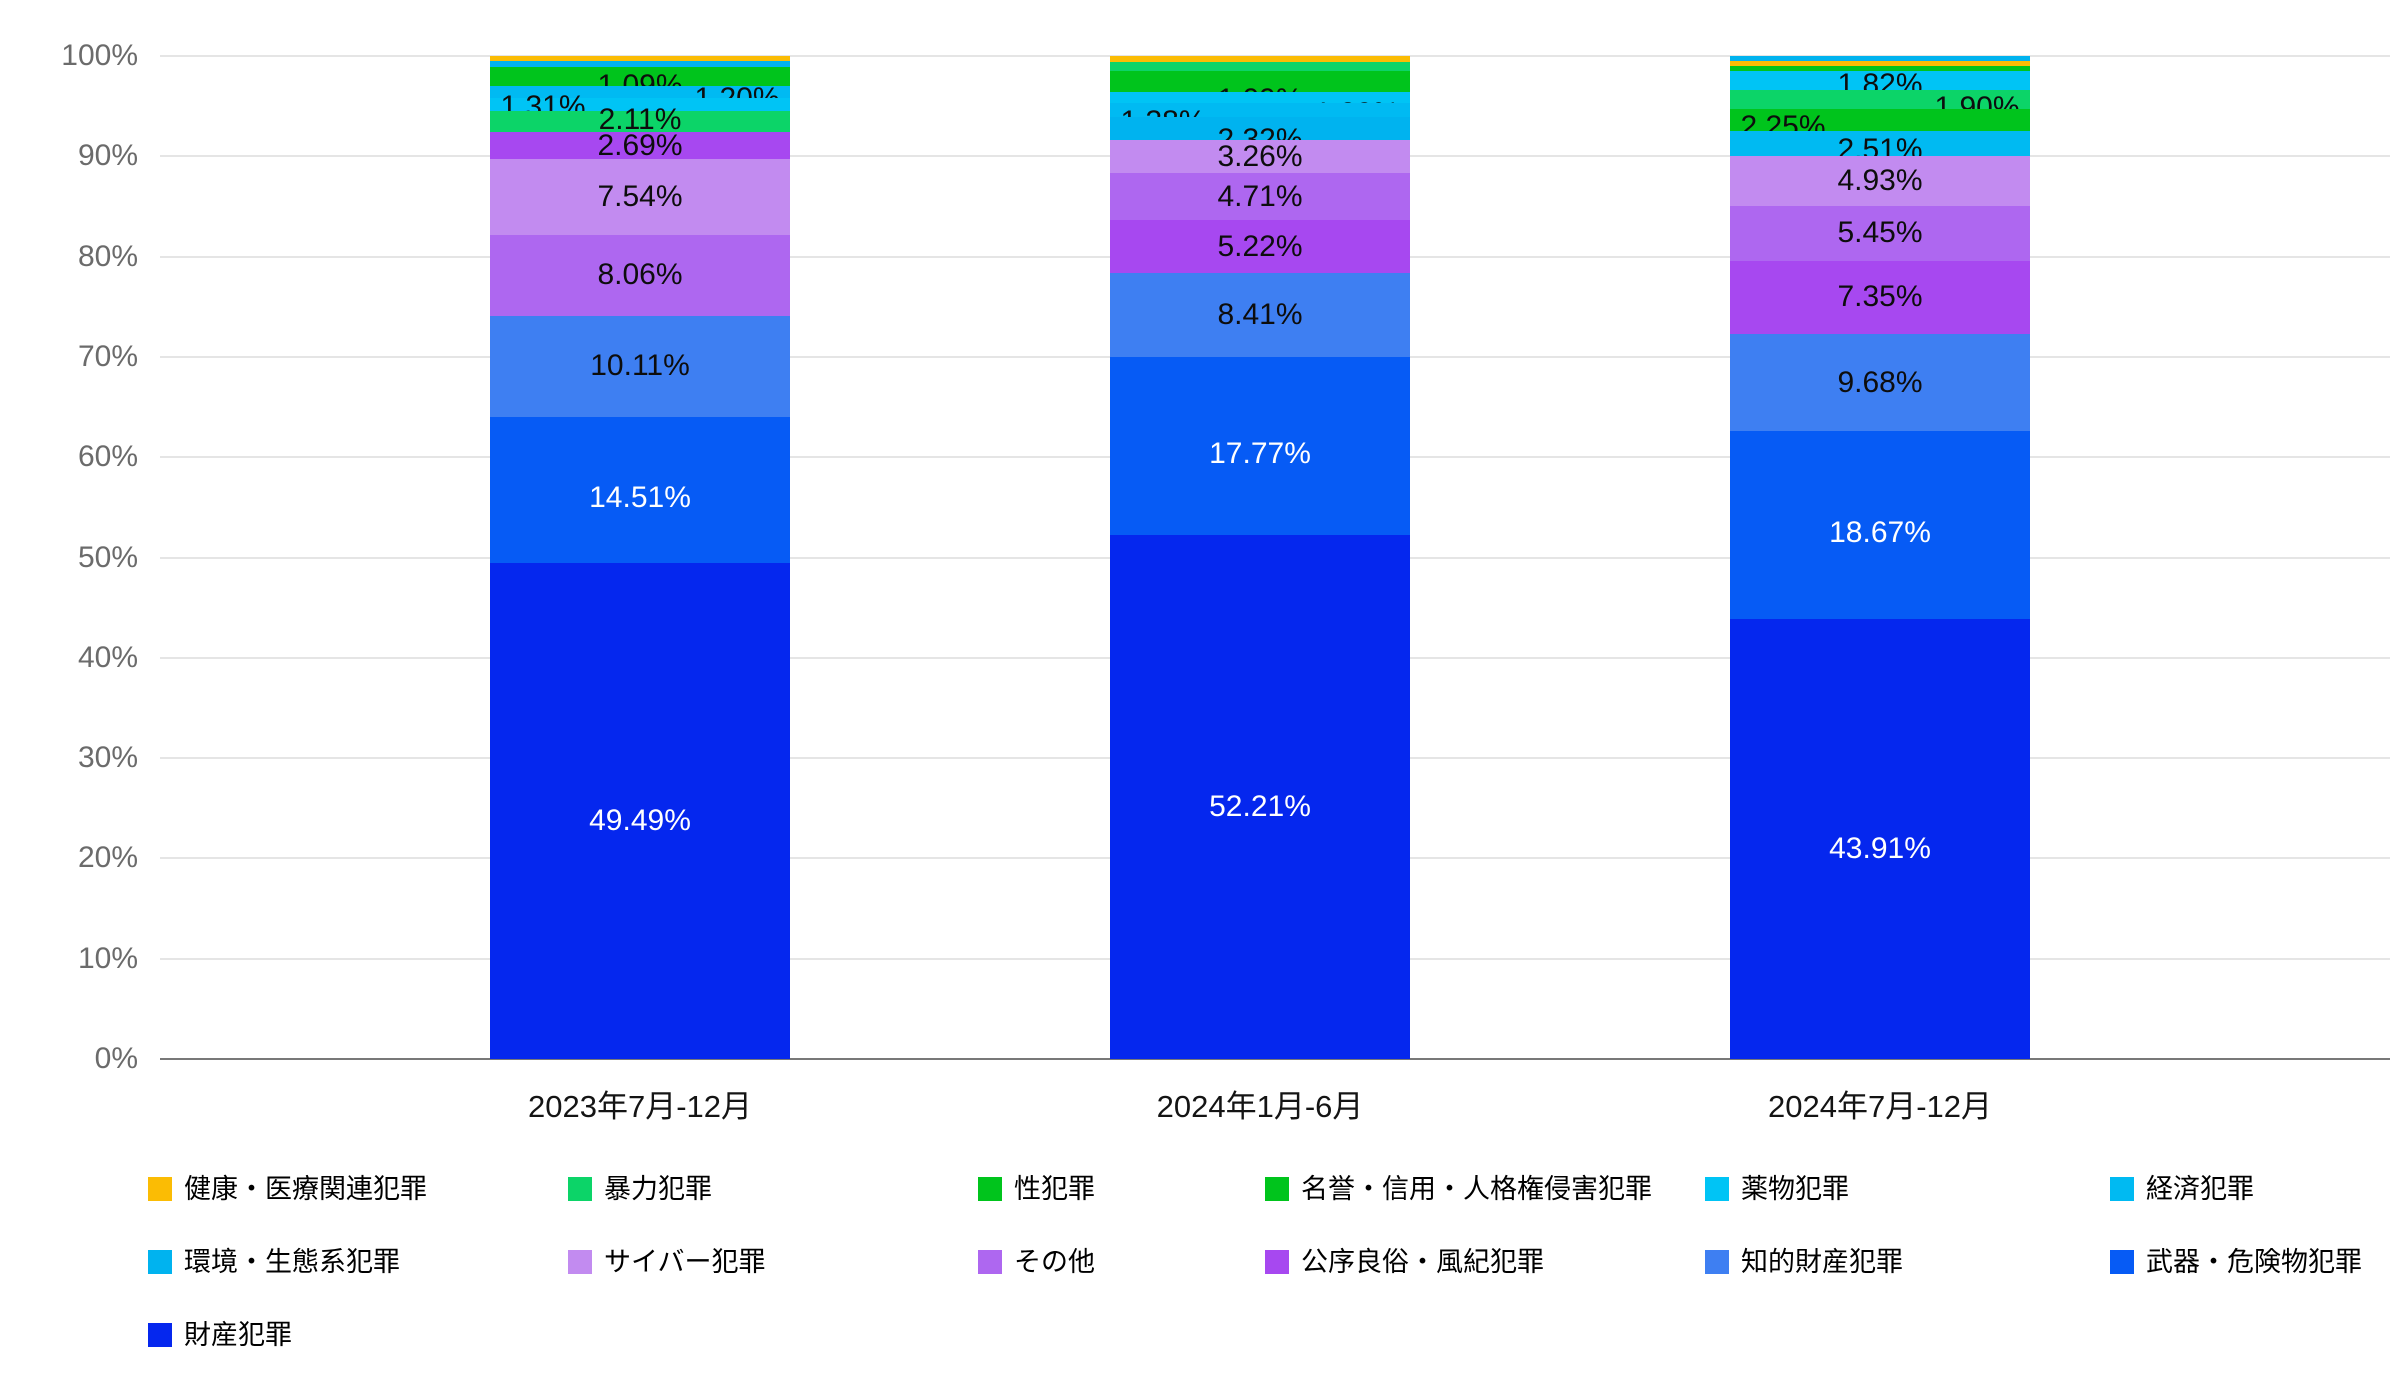 The width and height of the screenshot is (2400, 1400). Describe the element at coordinates (1822, 1262) in the screenshot. I see `legend-label: 知的財産犯罪` at that location.